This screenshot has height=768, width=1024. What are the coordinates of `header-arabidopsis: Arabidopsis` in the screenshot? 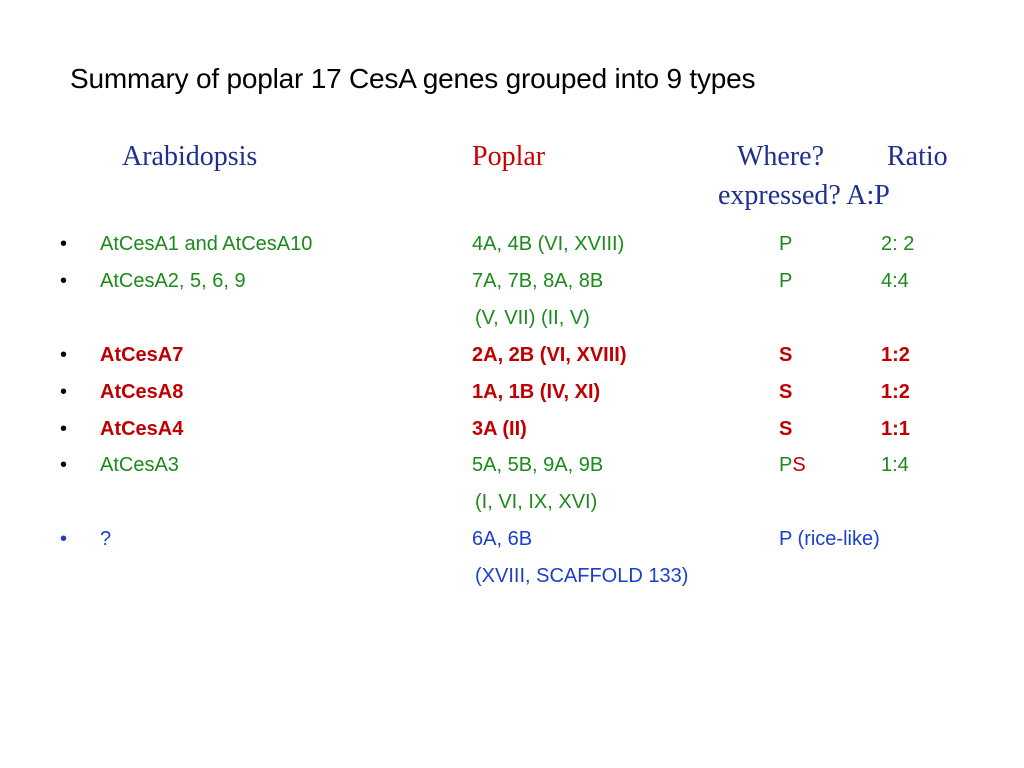 It's located at (190, 156).